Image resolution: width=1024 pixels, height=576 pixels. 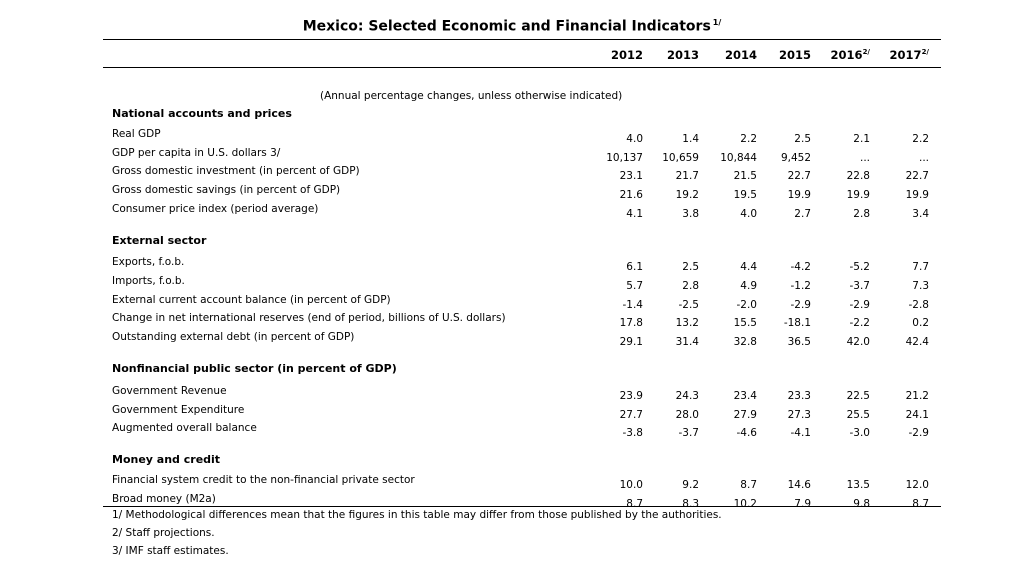 I want to click on row-label: Government Revenue, so click(x=169, y=391).